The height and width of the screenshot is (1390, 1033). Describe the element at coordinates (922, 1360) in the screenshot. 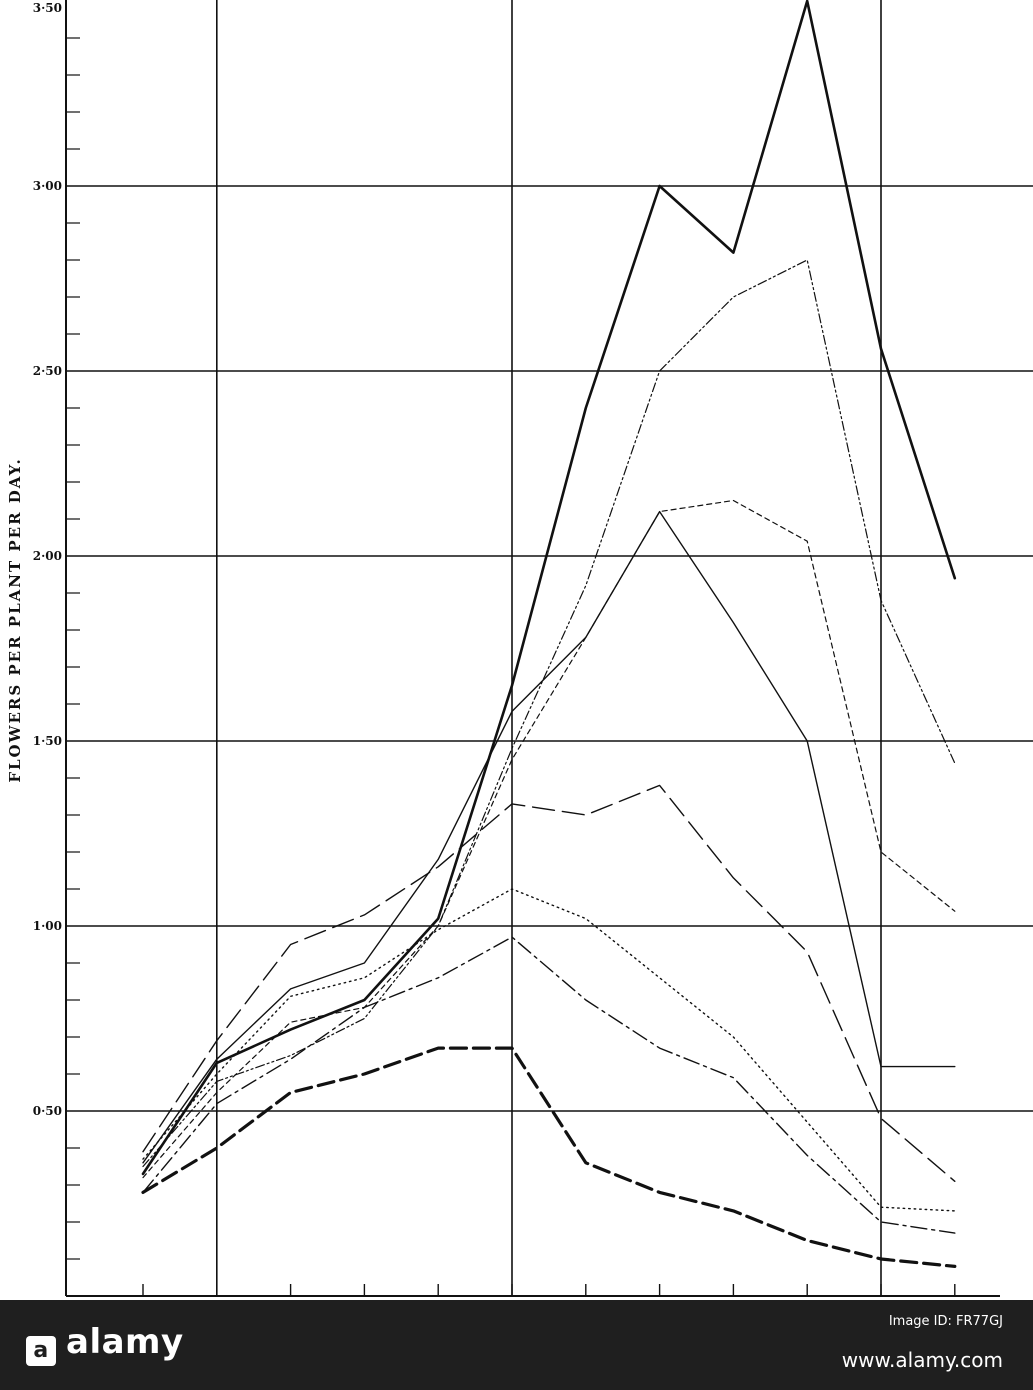

I see `site-url: www.alamy.com` at that location.